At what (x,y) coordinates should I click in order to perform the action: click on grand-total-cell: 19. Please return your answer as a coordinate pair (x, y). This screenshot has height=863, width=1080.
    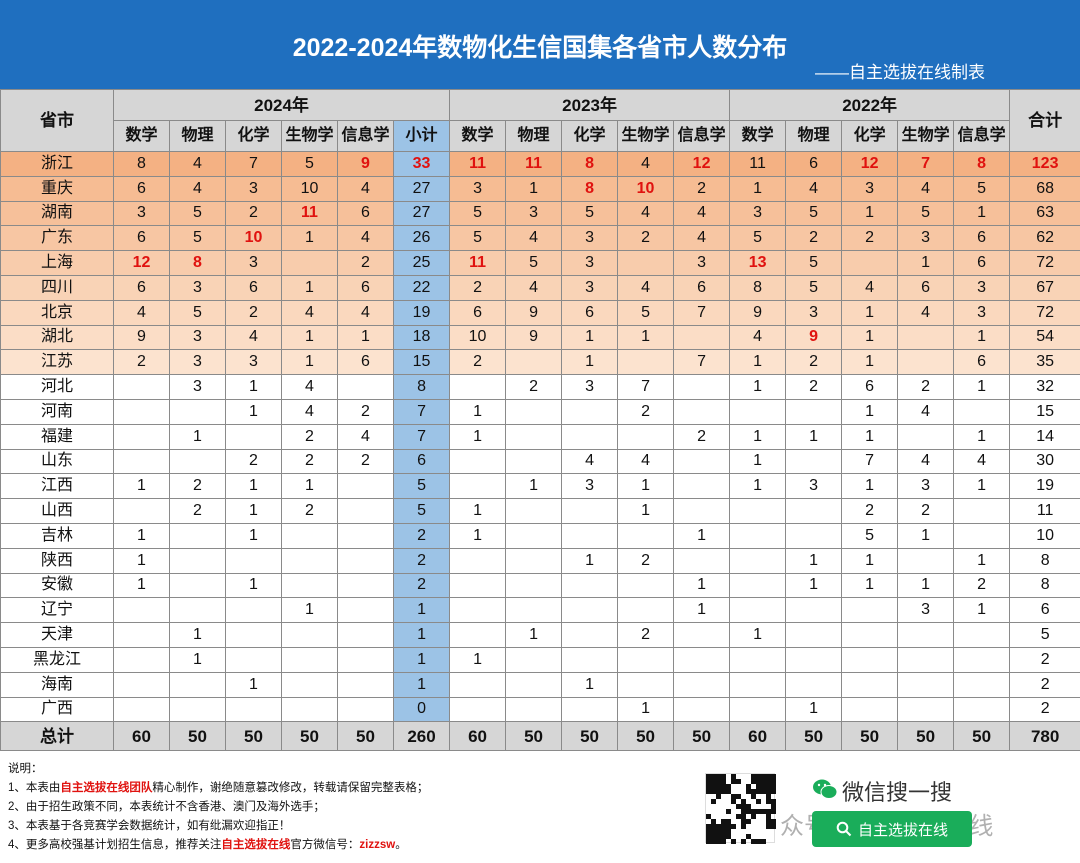
    Looking at the image, I should click on (1044, 486).